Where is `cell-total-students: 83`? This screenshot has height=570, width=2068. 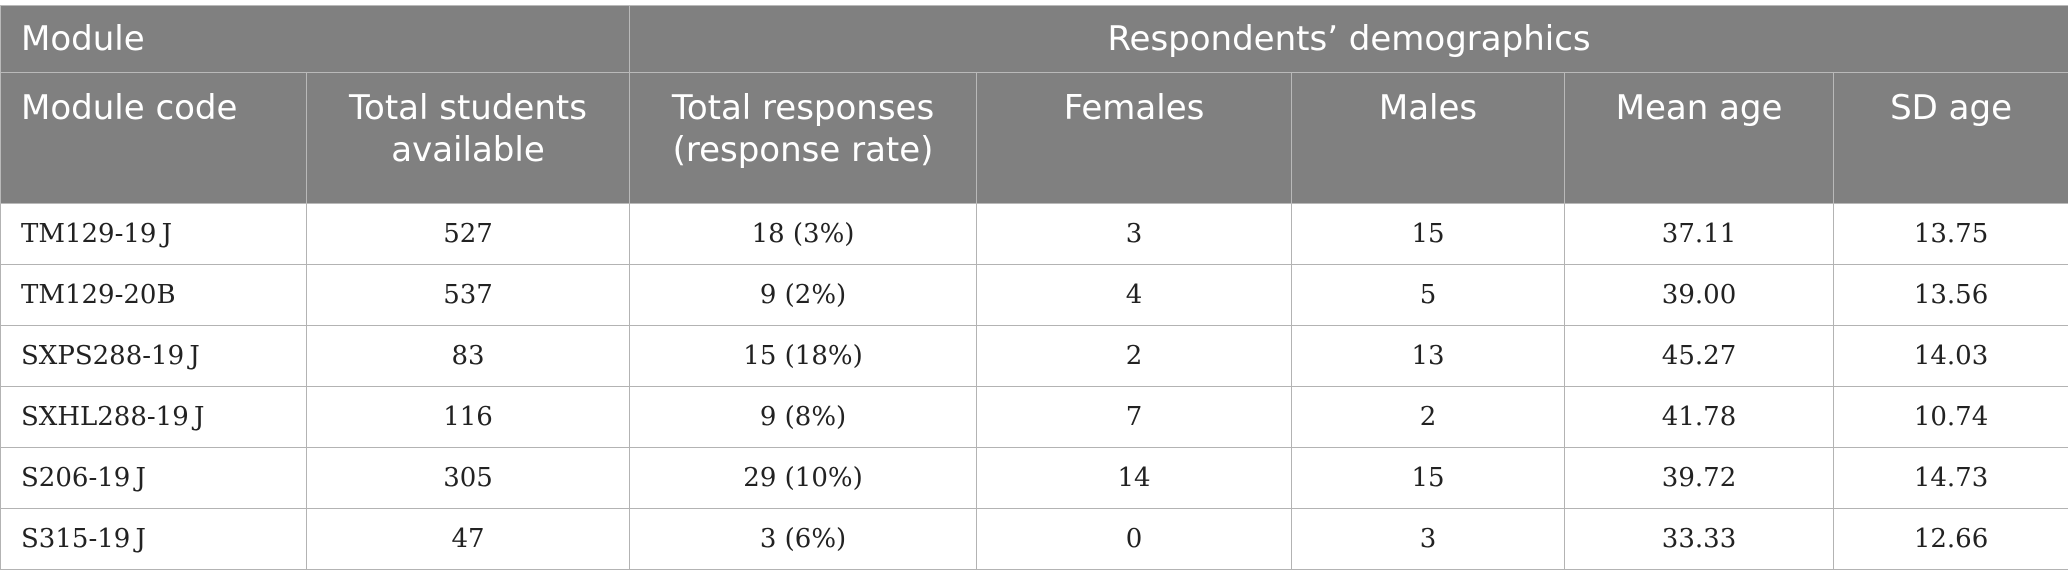 cell-total-students: 83 is located at coordinates (468, 356).